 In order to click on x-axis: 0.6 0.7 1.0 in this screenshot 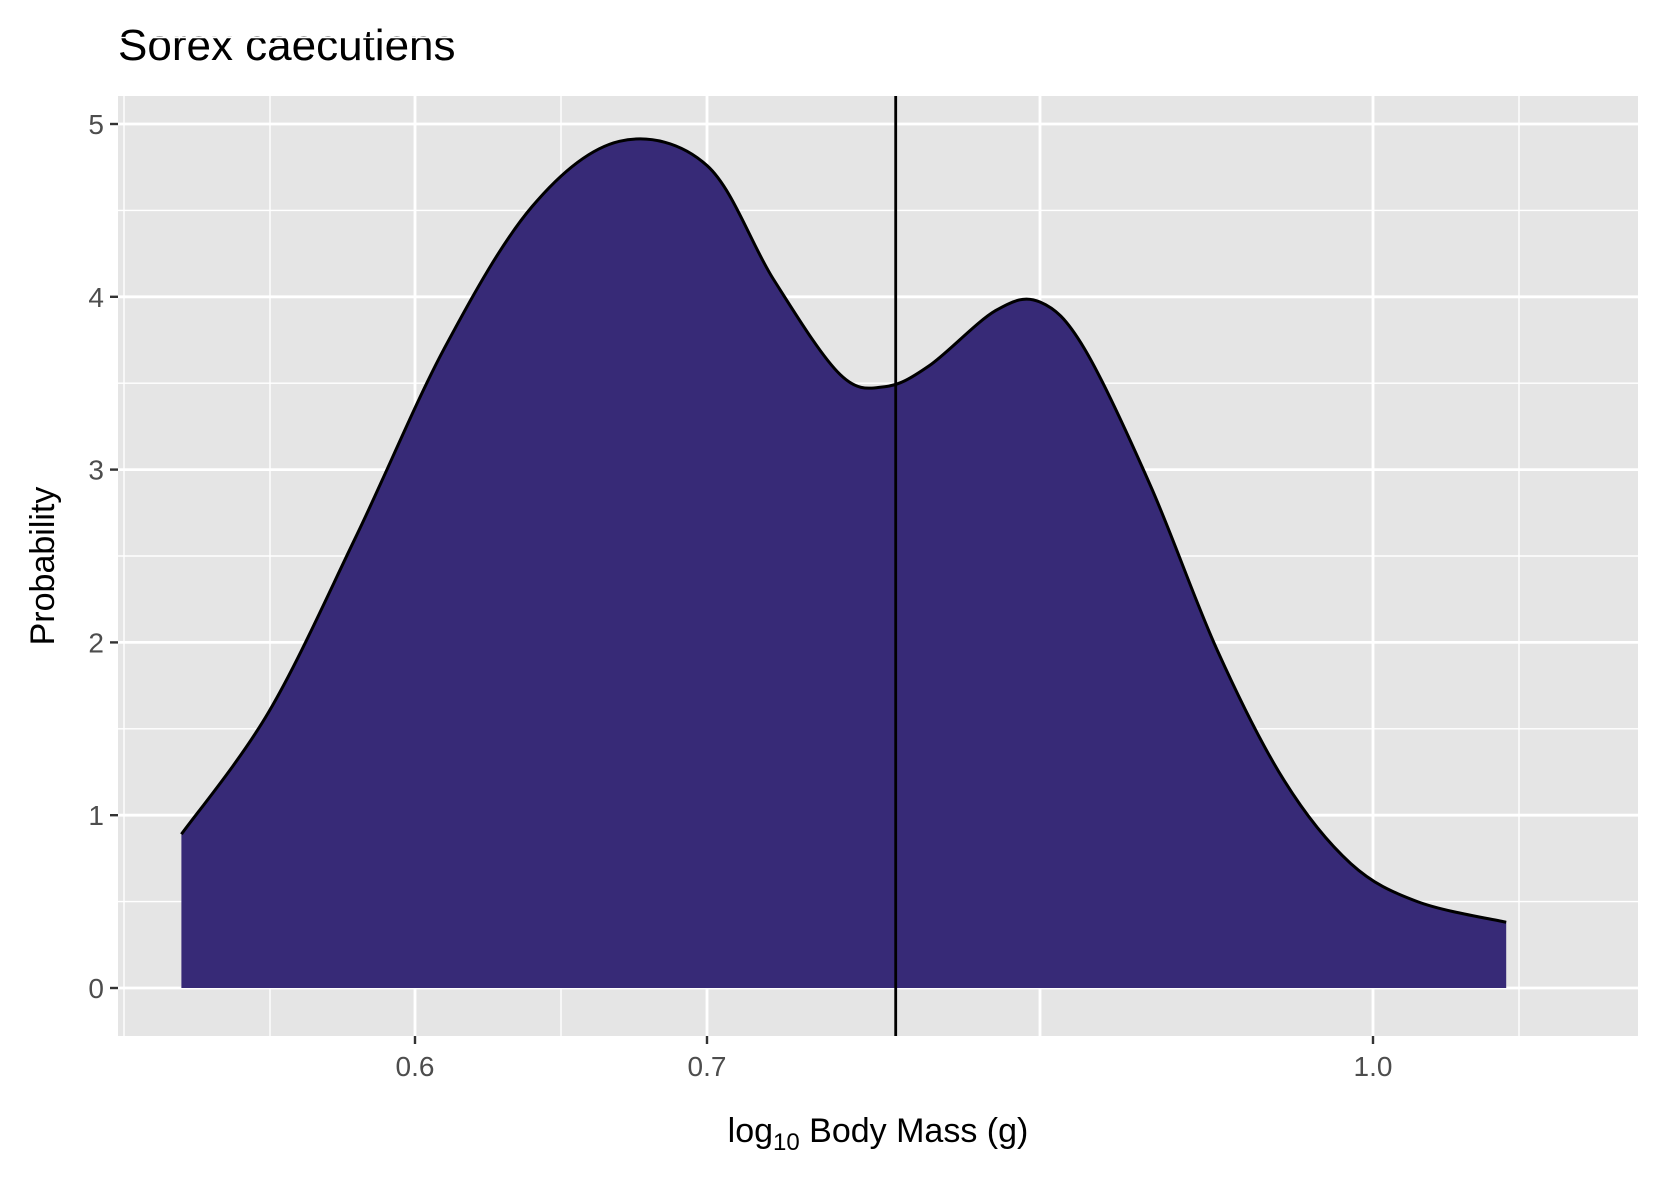, I will do `click(894, 1059)`.